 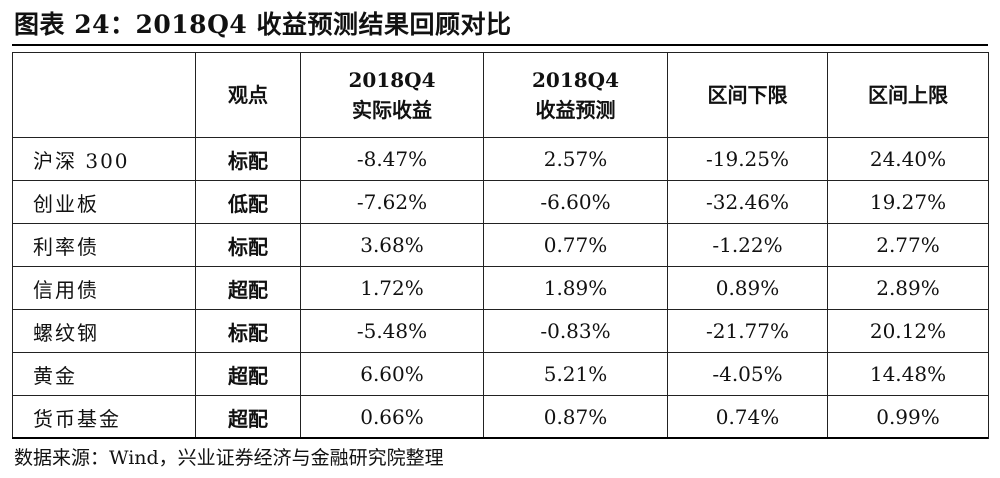 What do you see at coordinates (908, 159) in the screenshot?
I see `upper-cell: 24.40%` at bounding box center [908, 159].